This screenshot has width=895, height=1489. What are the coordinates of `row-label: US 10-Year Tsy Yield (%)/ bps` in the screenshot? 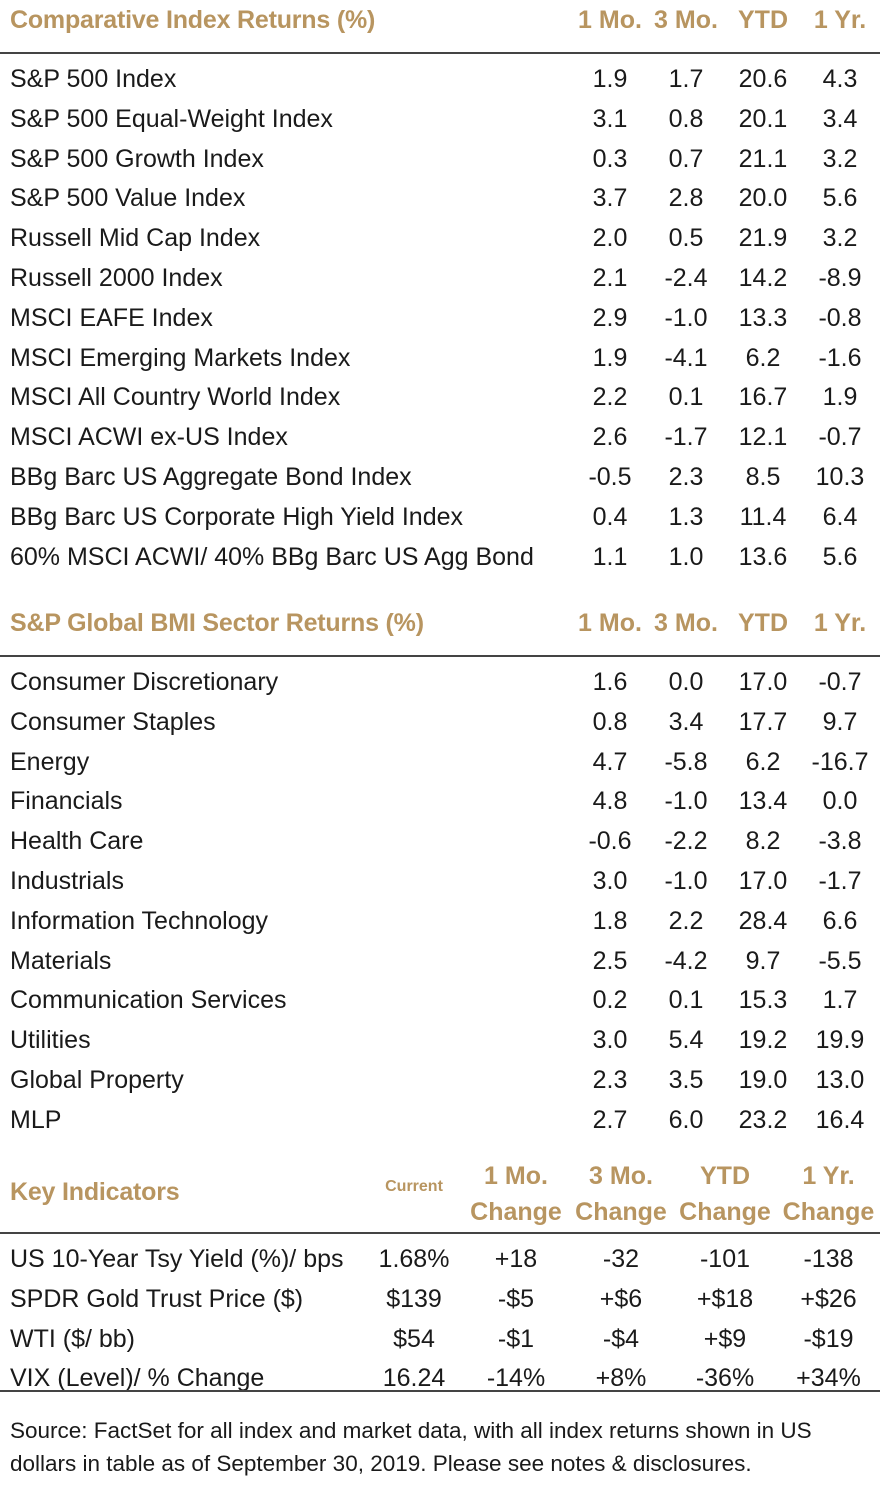 It's located at (177, 1259).